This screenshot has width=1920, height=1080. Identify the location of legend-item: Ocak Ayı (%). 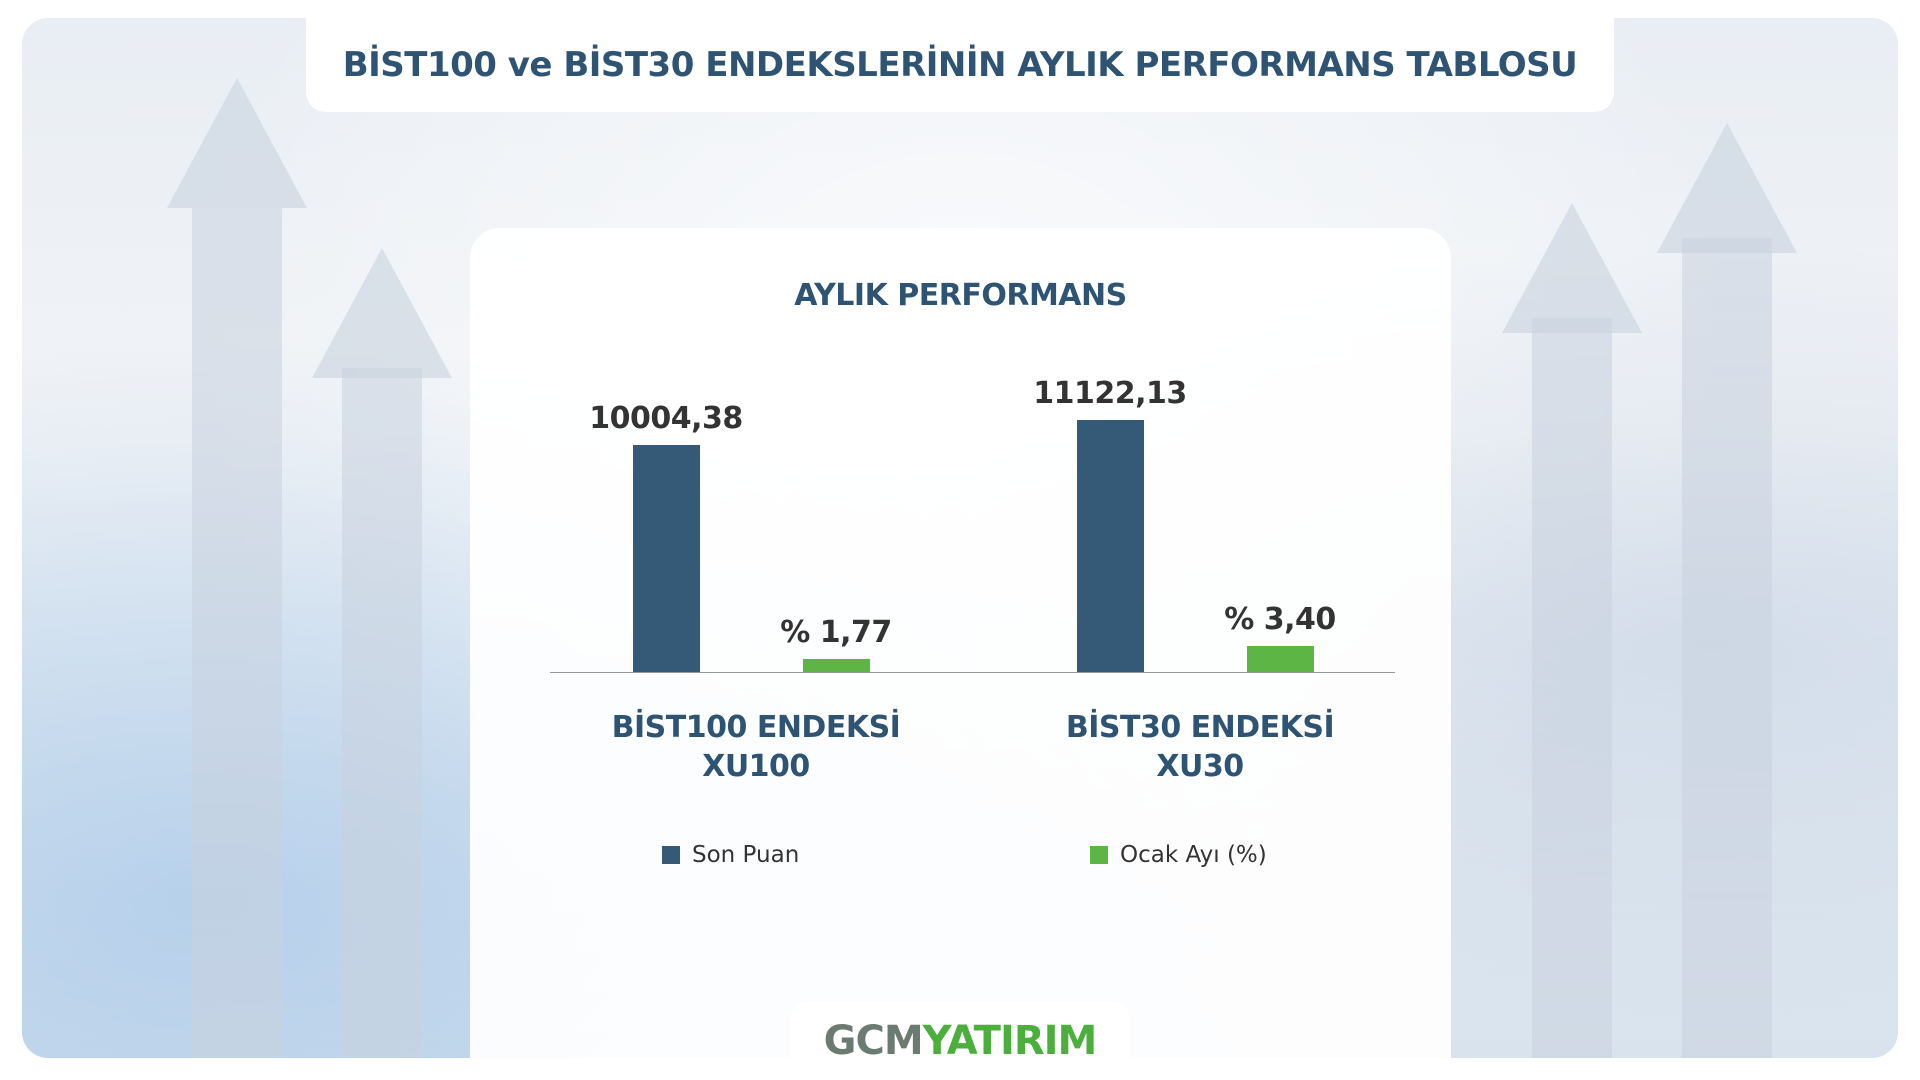
(1178, 855).